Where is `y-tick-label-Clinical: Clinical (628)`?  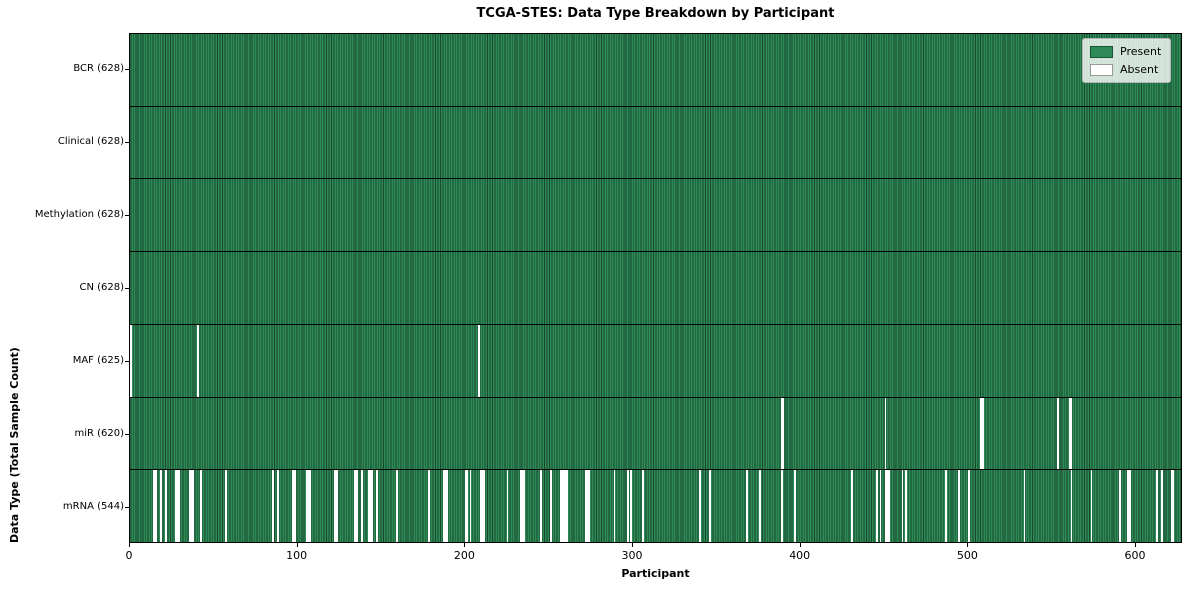 y-tick-label-Clinical: Clinical (628) is located at coordinates (90, 142).